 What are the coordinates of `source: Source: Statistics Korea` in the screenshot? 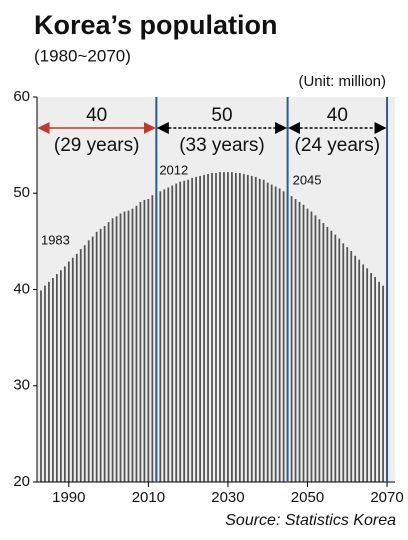 It's located at (310, 520).